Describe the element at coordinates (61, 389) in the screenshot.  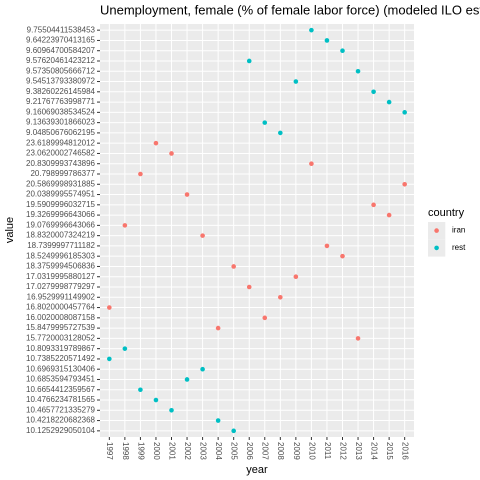
I see `y-tick-label: 10.6654412359567` at that location.